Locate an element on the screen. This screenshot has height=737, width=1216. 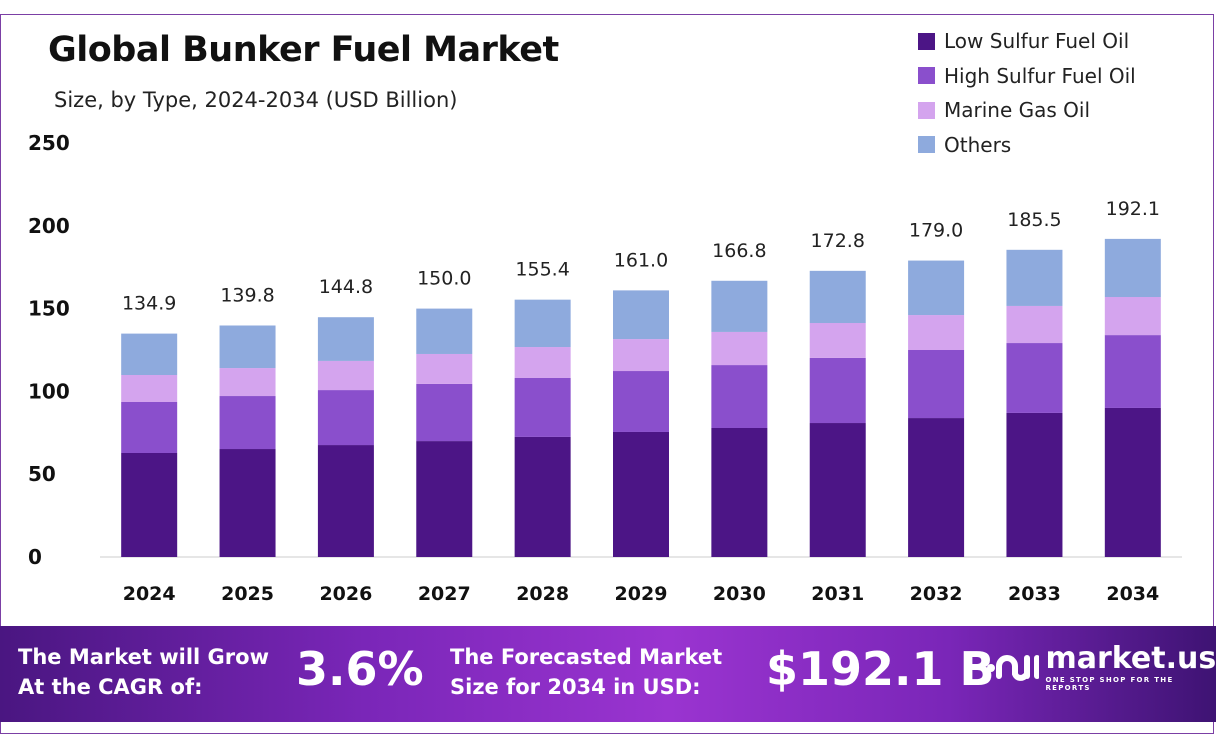
x-tick-label: 2025 is located at coordinates (247, 594).